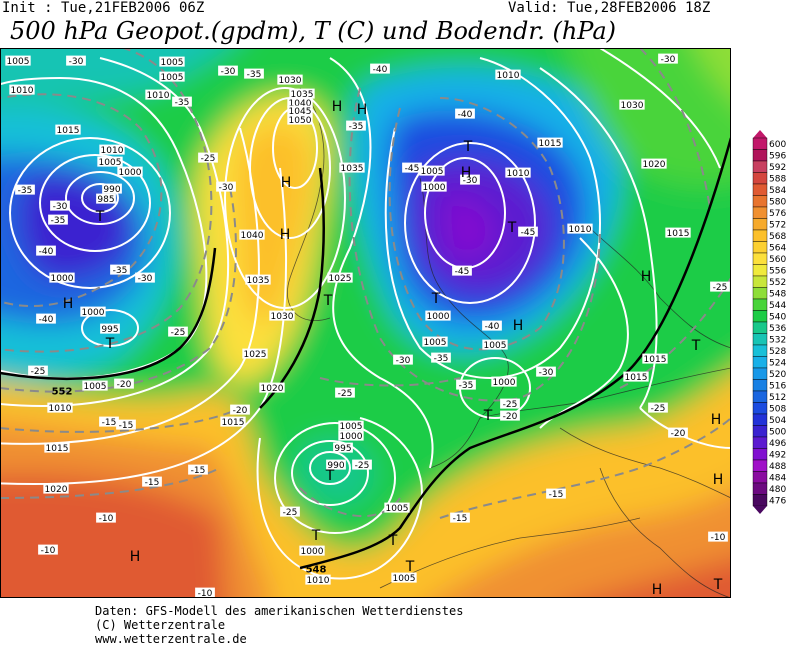 This screenshot has height=648, width=790. What do you see at coordinates (777, 386) in the screenshot?
I see `legend-value: 516` at bounding box center [777, 386].